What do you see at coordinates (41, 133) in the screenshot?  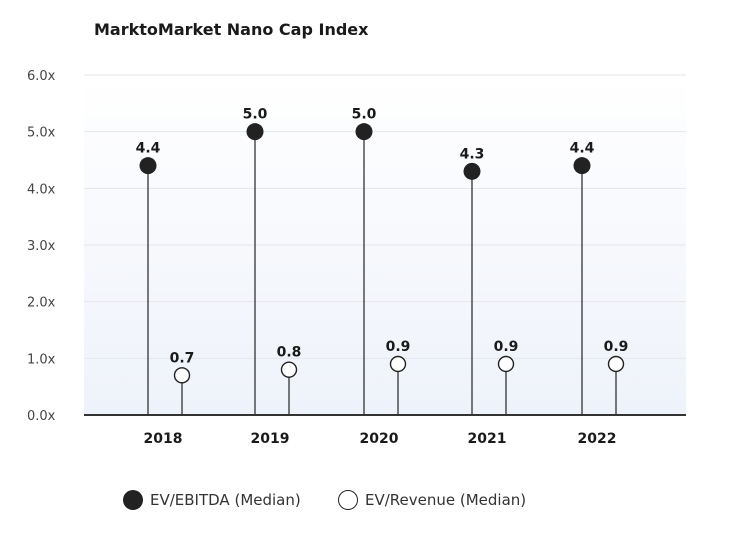 I see `y-tick-label: 5.0x` at bounding box center [41, 133].